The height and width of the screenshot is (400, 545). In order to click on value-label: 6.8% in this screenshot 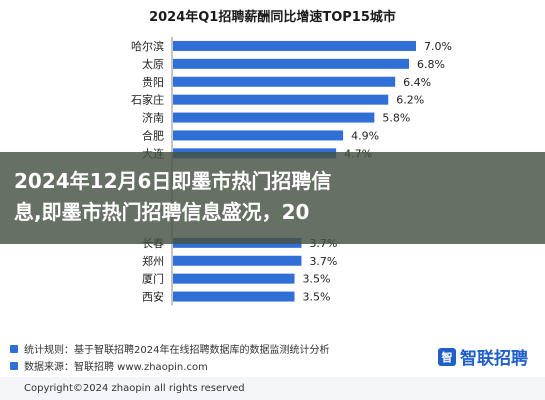, I will do `click(431, 64)`.